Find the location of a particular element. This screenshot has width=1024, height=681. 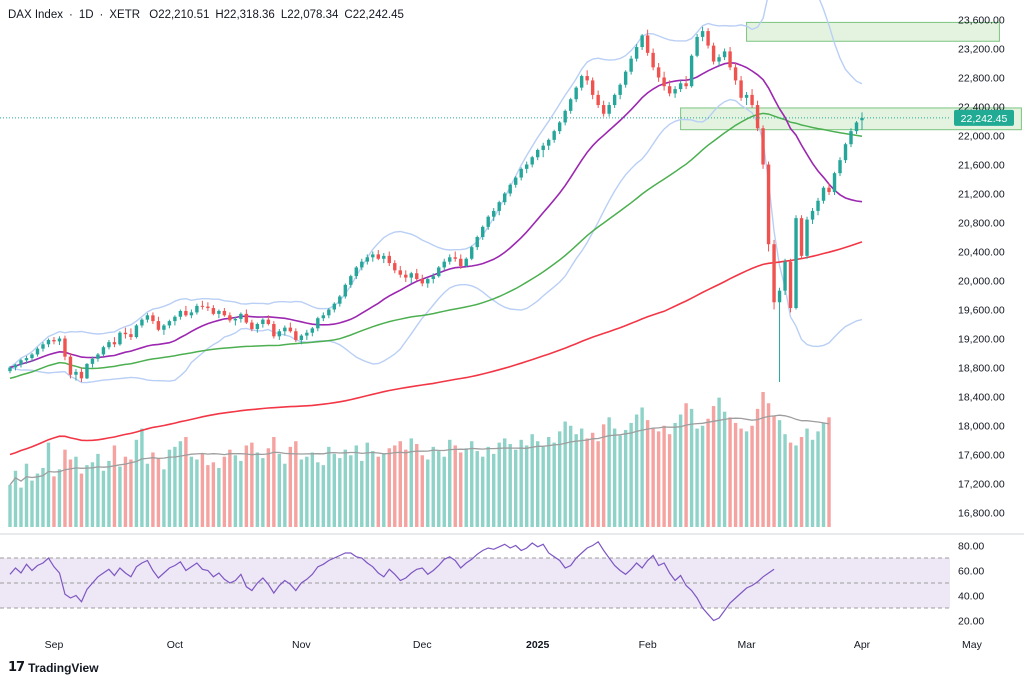

interval-label: 1D is located at coordinates (86, 15).